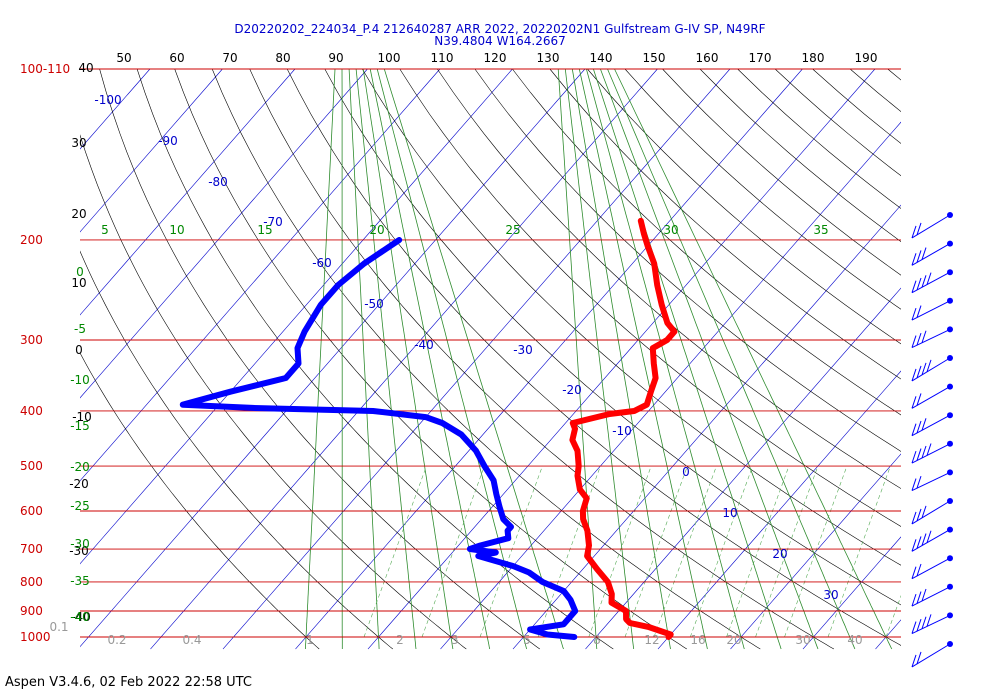 The height and width of the screenshot is (700, 1000). I want to click on theta-top-label: 130, so click(548, 58).